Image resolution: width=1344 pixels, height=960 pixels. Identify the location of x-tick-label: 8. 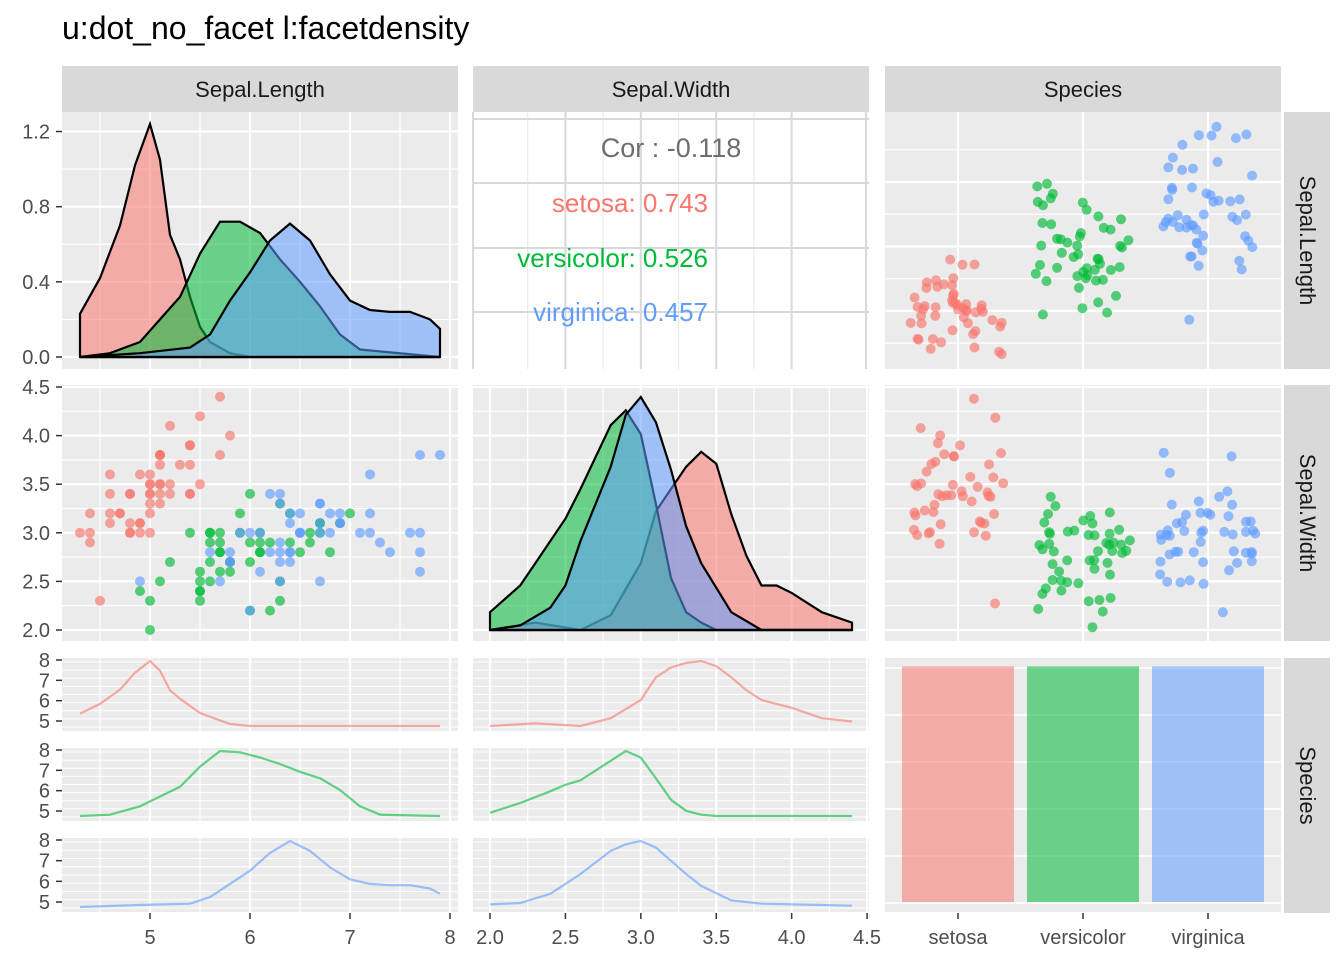
(449, 938).